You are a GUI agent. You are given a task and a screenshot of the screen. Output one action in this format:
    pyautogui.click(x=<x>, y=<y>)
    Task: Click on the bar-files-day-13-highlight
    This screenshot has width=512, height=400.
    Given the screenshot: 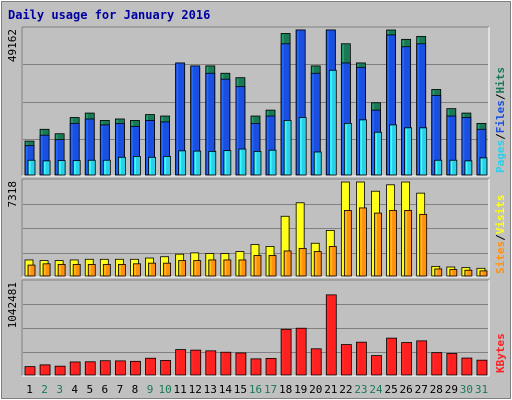 What is the action you would take?
    pyautogui.click(x=207, y=124)
    